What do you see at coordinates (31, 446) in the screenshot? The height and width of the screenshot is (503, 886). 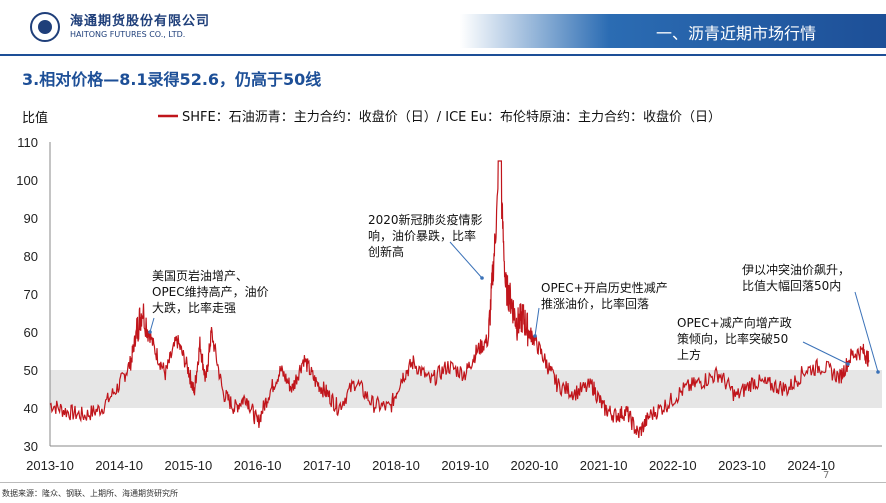 I see `y-tick-label: 30` at bounding box center [31, 446].